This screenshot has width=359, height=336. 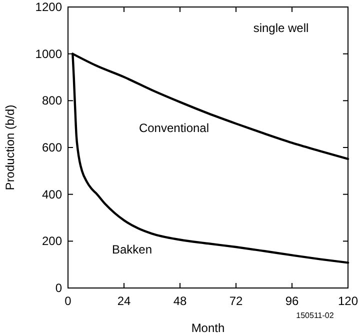 I want to click on x-tick-label: 48, so click(x=180, y=301).